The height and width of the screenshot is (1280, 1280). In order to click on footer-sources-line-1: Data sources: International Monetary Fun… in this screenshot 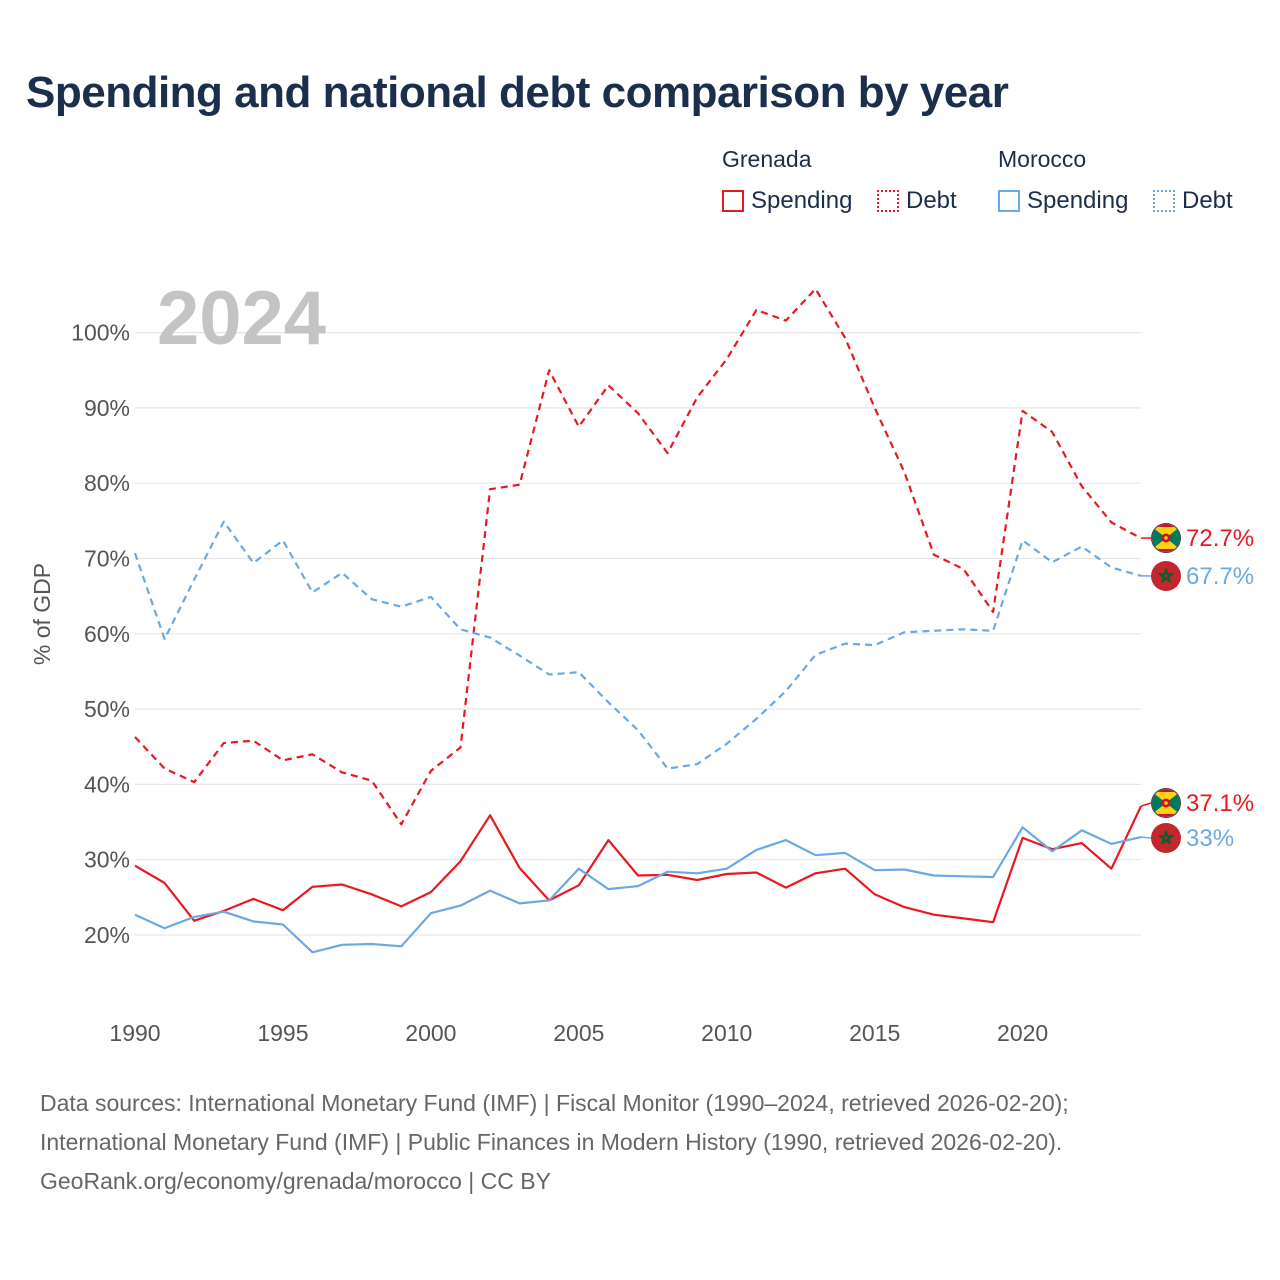, I will do `click(554, 1103)`.